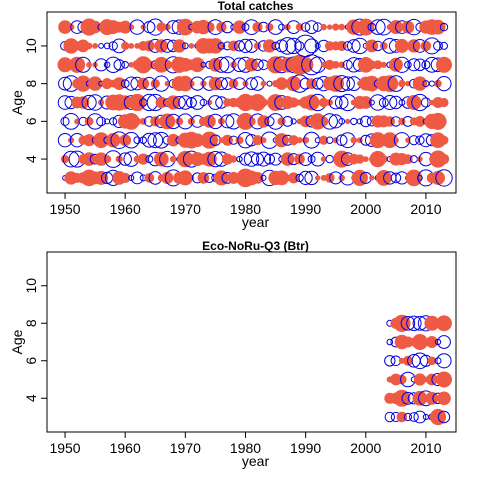  I want to click on x-tick-label: 1950, so click(64, 448).